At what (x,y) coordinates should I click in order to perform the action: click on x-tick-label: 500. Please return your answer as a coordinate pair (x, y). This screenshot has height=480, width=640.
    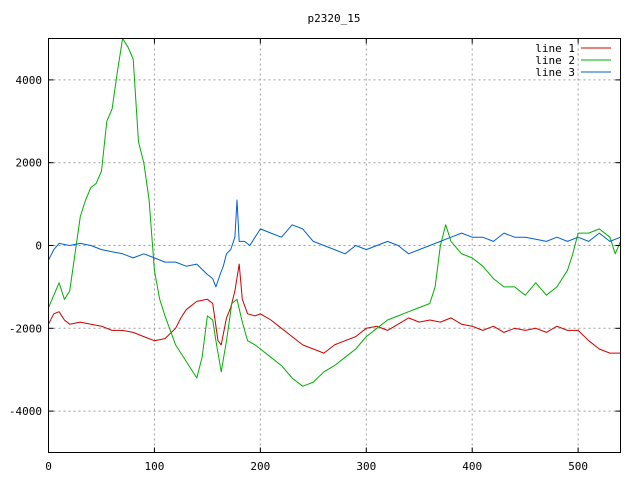
    Looking at the image, I should click on (578, 466).